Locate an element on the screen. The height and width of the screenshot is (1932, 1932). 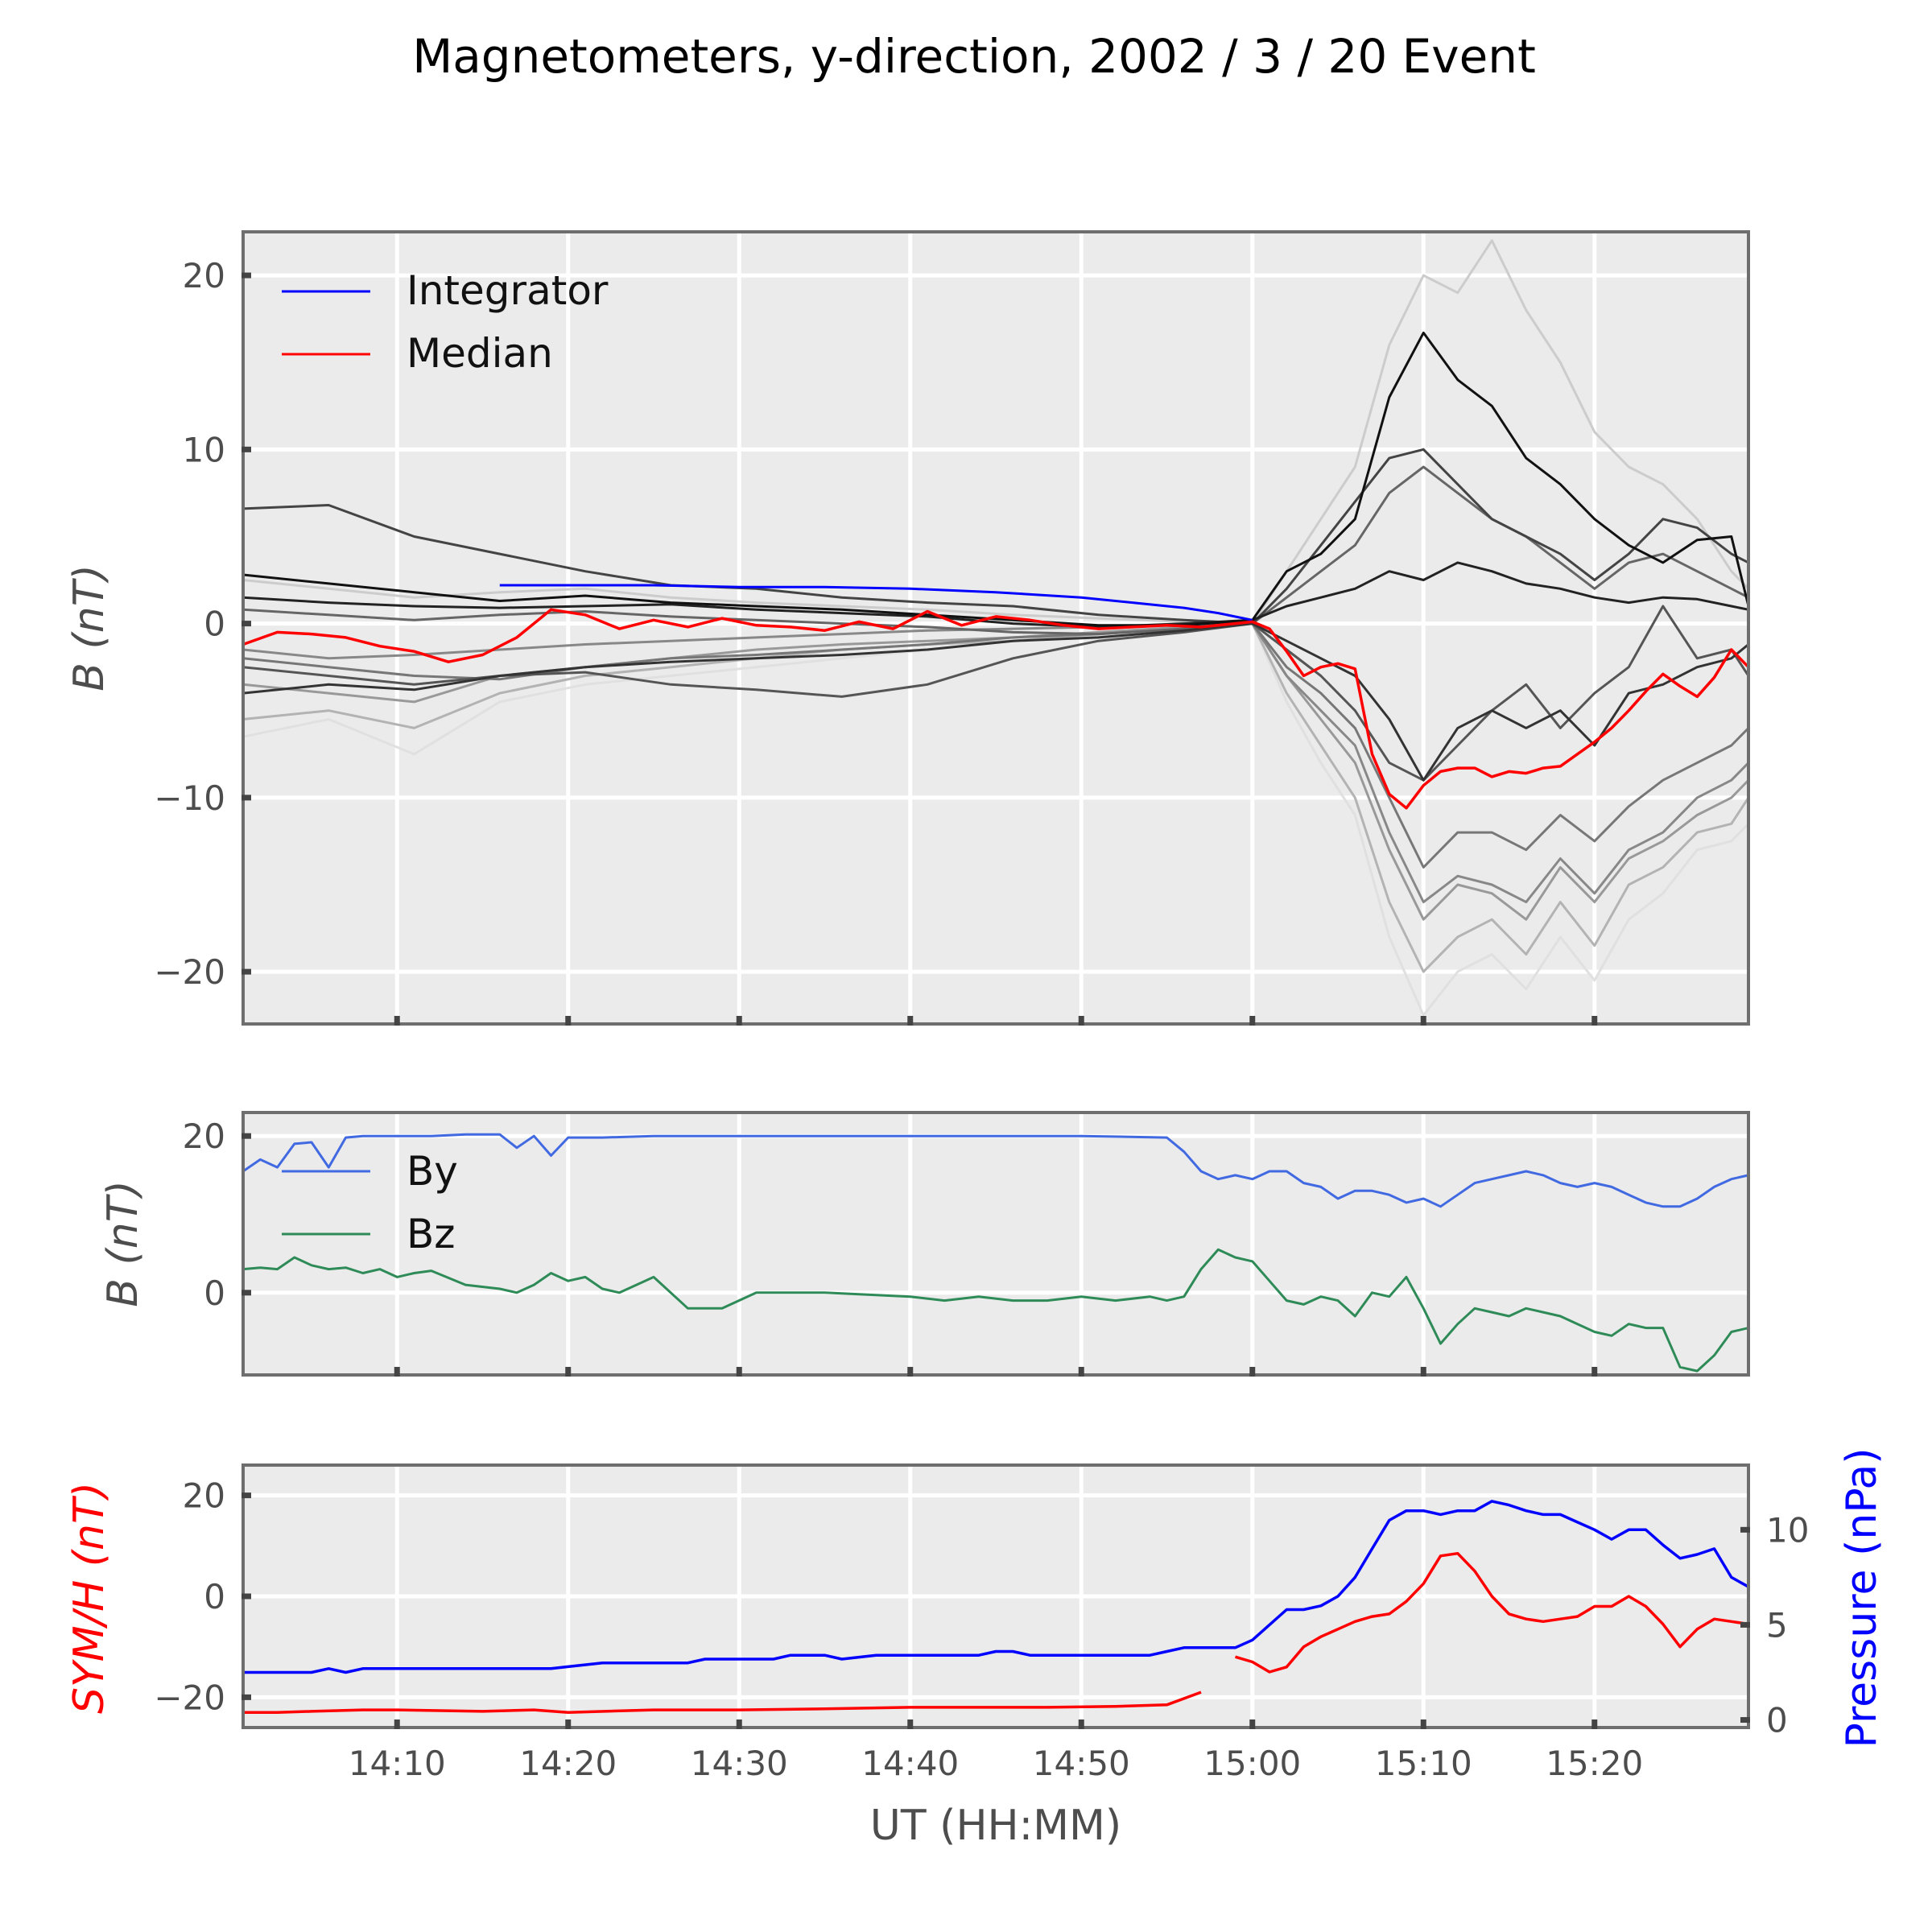
bot-ytick-label: 20 is located at coordinates (204, 1496).